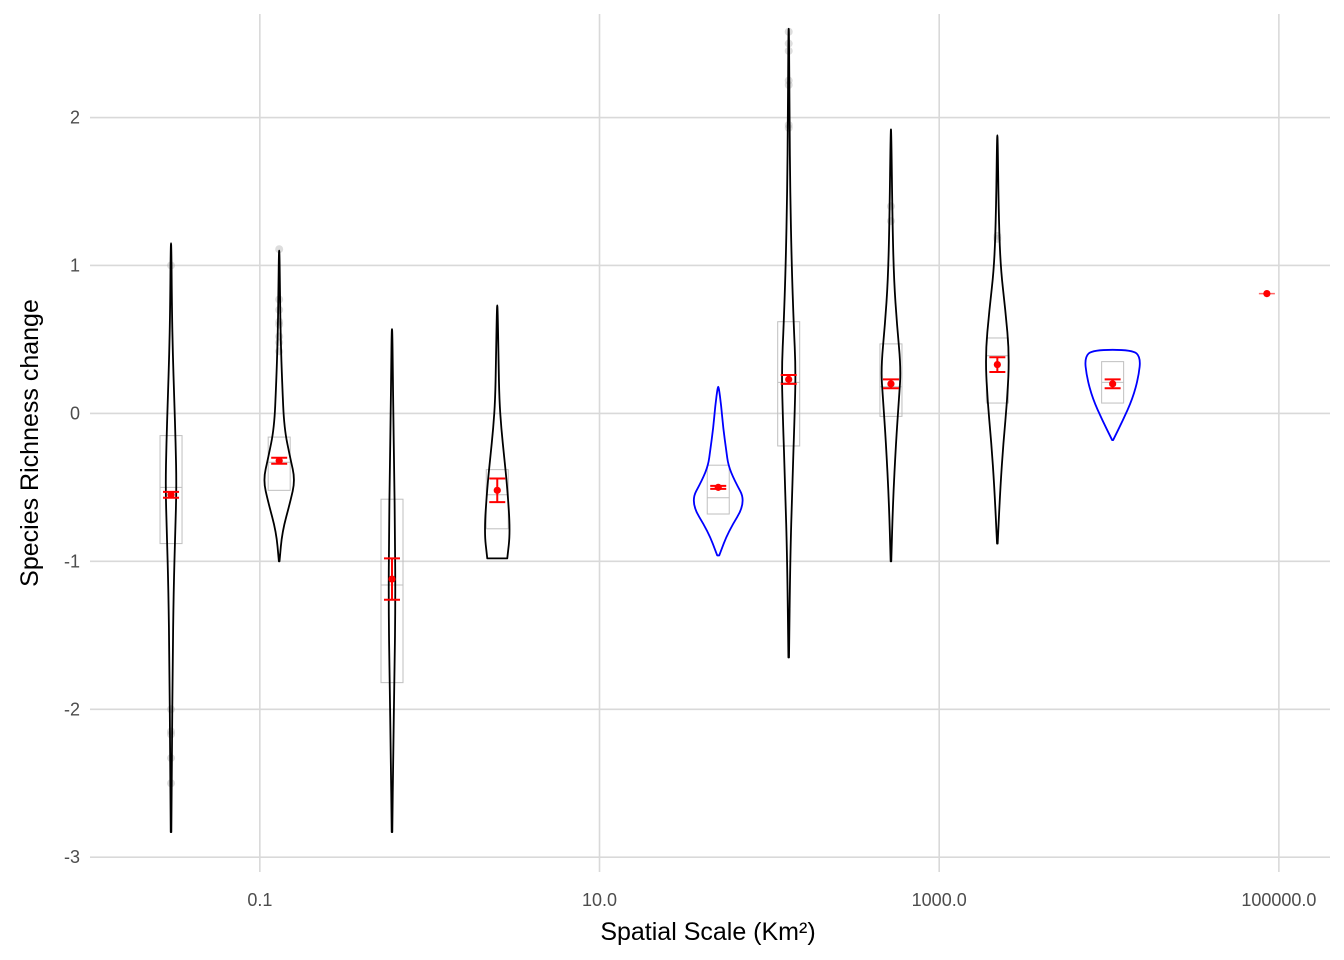 The height and width of the screenshot is (960, 1344). Describe the element at coordinates (599, 900) in the screenshot. I see `x-tick-label: 10.0` at that location.